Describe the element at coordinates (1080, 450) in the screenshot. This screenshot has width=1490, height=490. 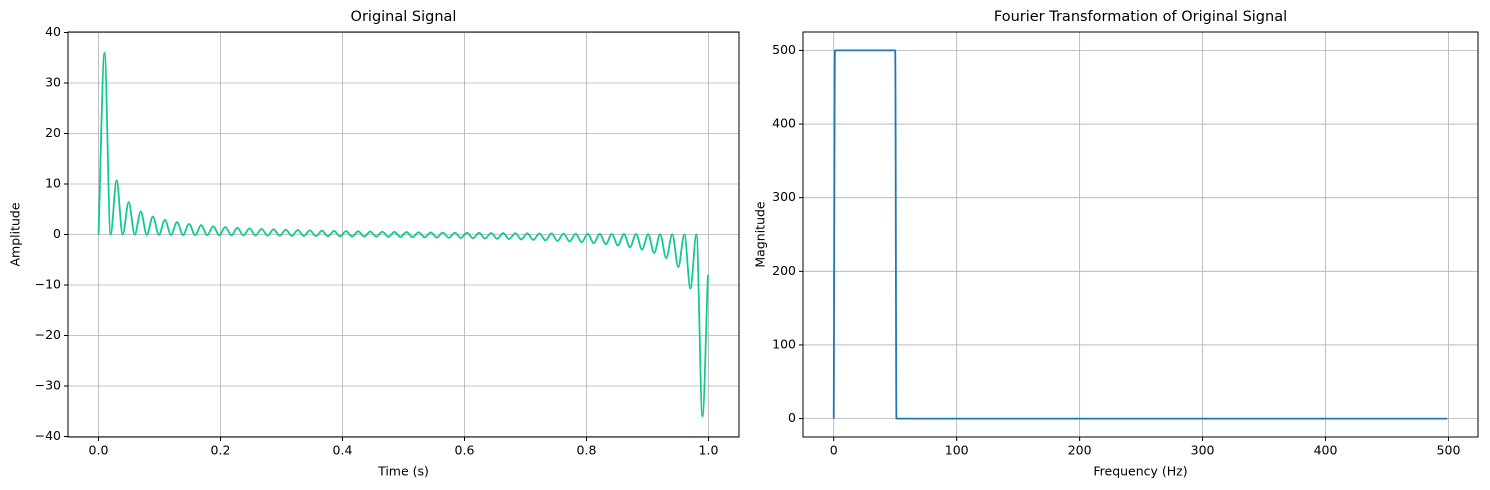
I see `x-tick-label: 200` at that location.